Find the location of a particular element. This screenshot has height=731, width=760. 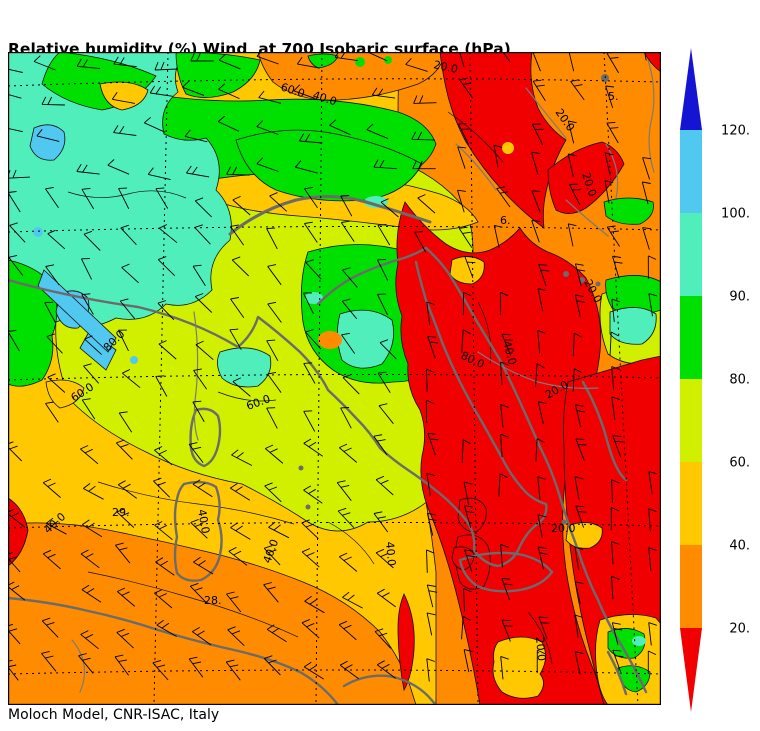

model-credit: Moloch Model, CNR-ISAC, Italy is located at coordinates (114, 715).